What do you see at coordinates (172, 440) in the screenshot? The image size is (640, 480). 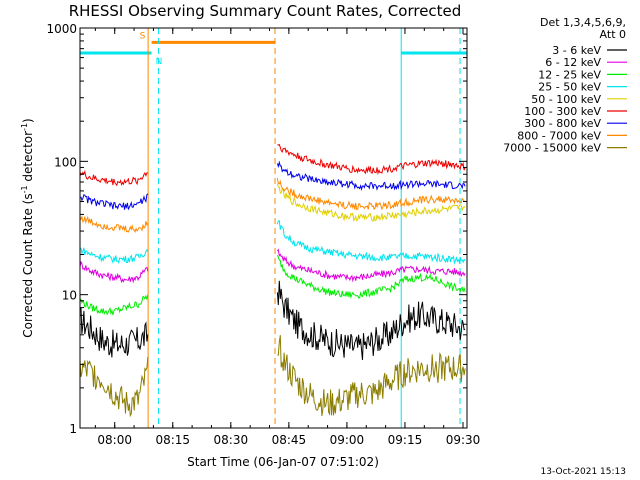 I see `x-tick-label: 08:15` at bounding box center [172, 440].